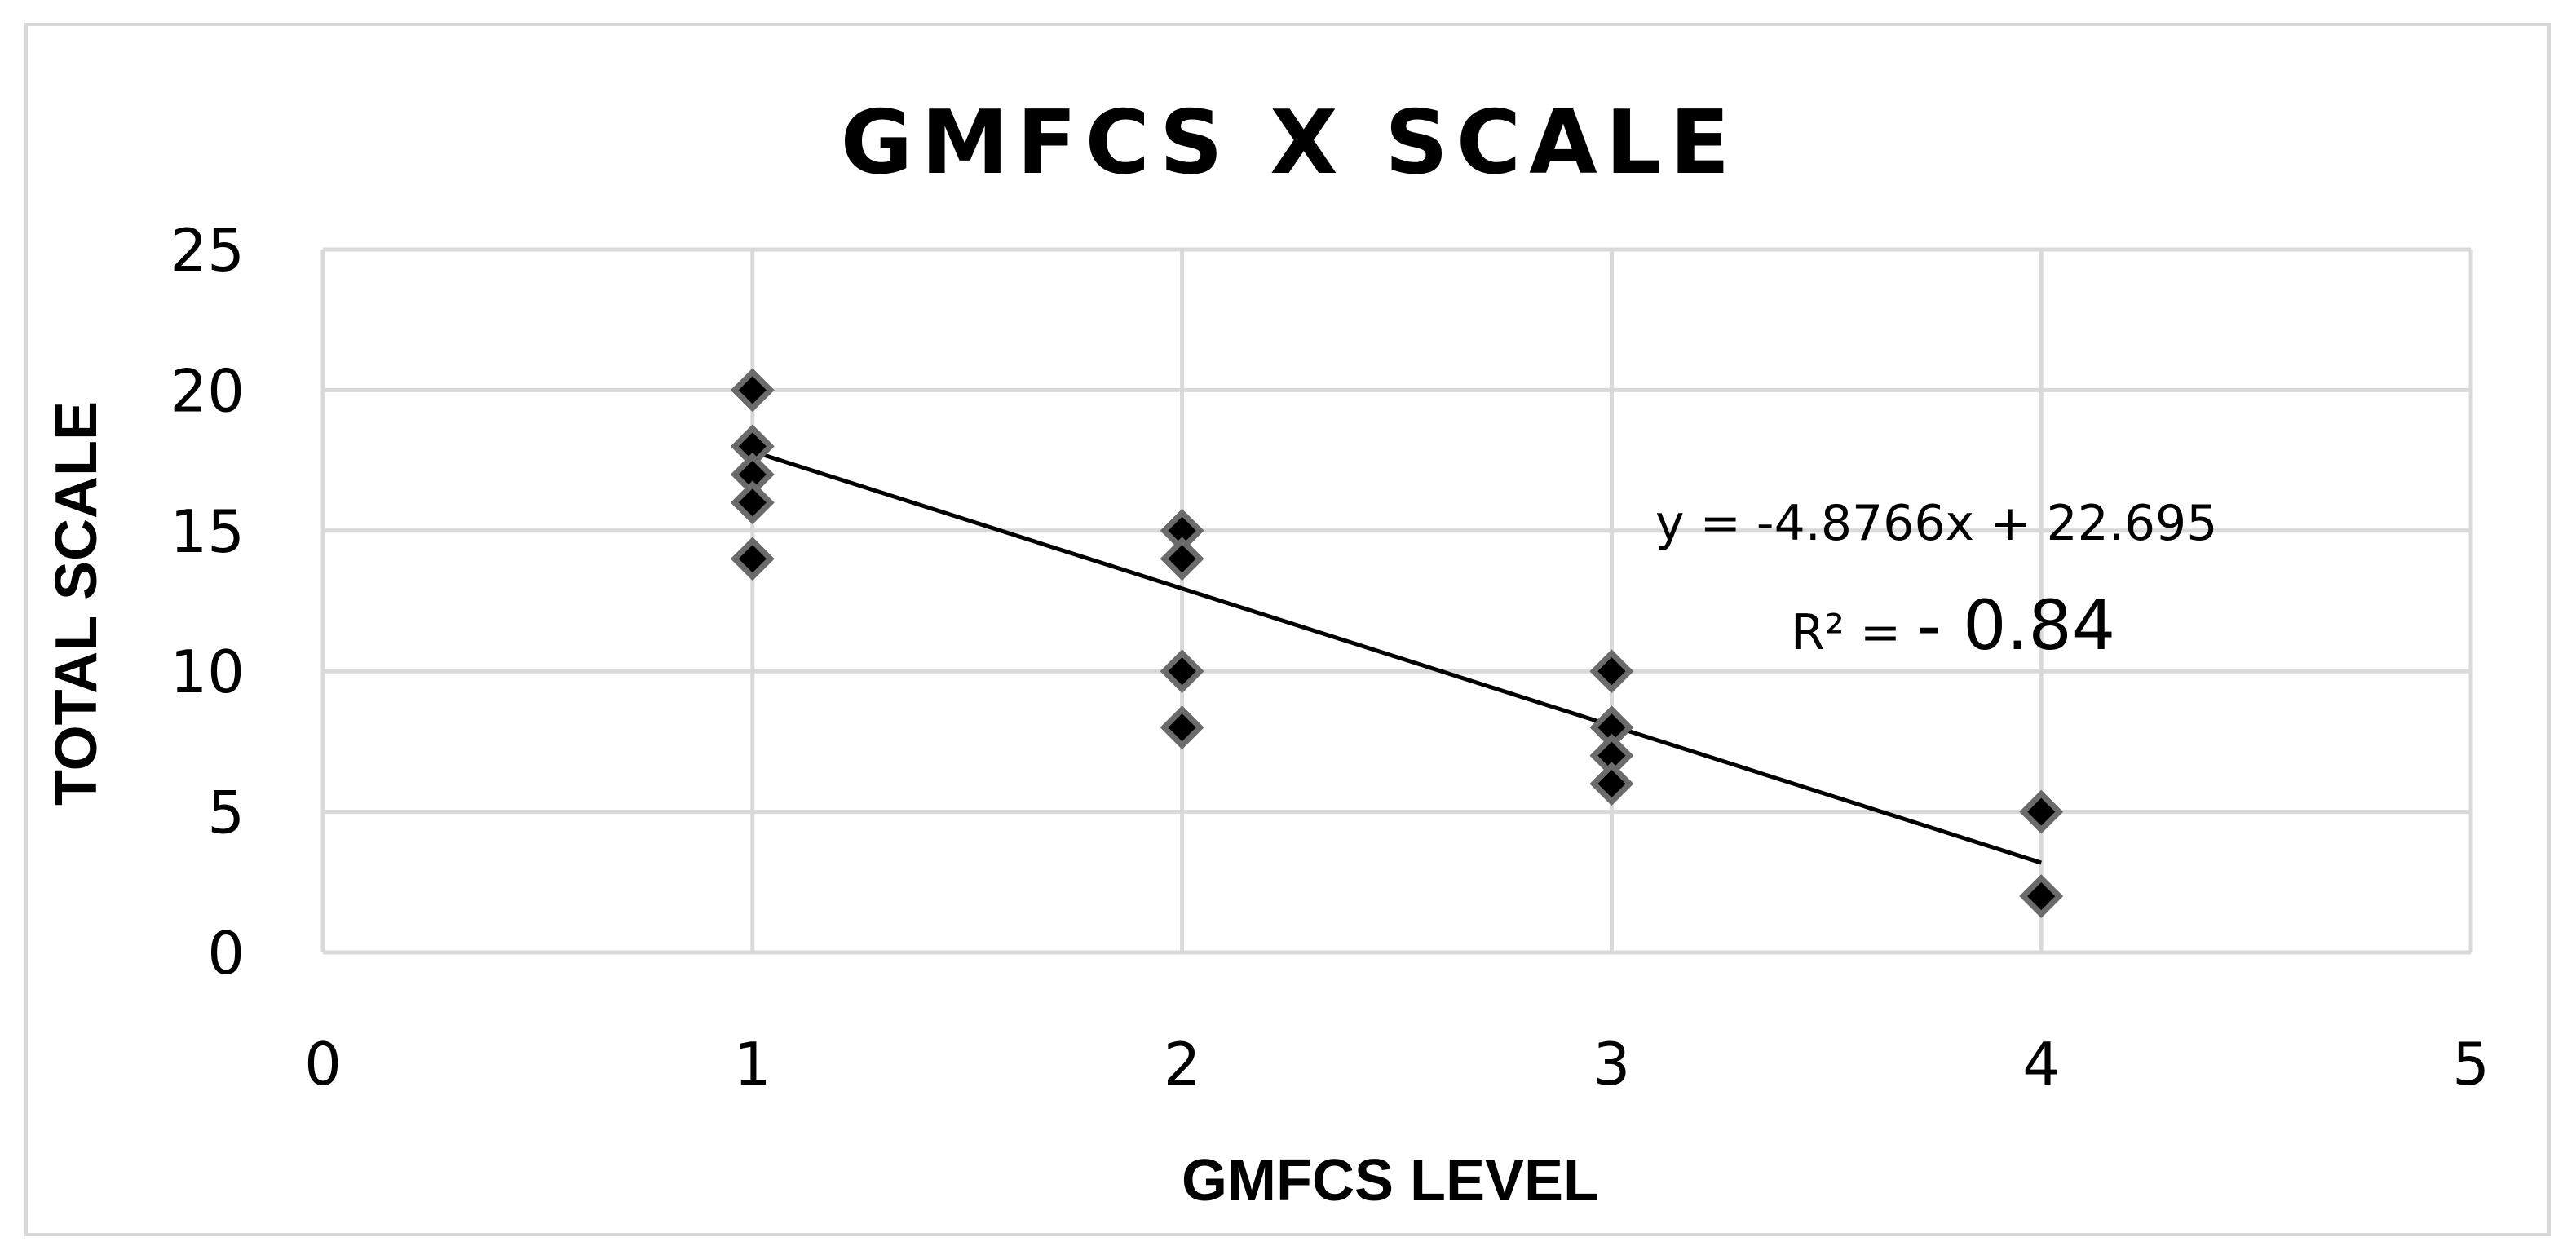 The width and height of the screenshot is (2576, 1259). Describe the element at coordinates (1853, 632) in the screenshot. I see `r-squared-prefix: R² =` at that location.